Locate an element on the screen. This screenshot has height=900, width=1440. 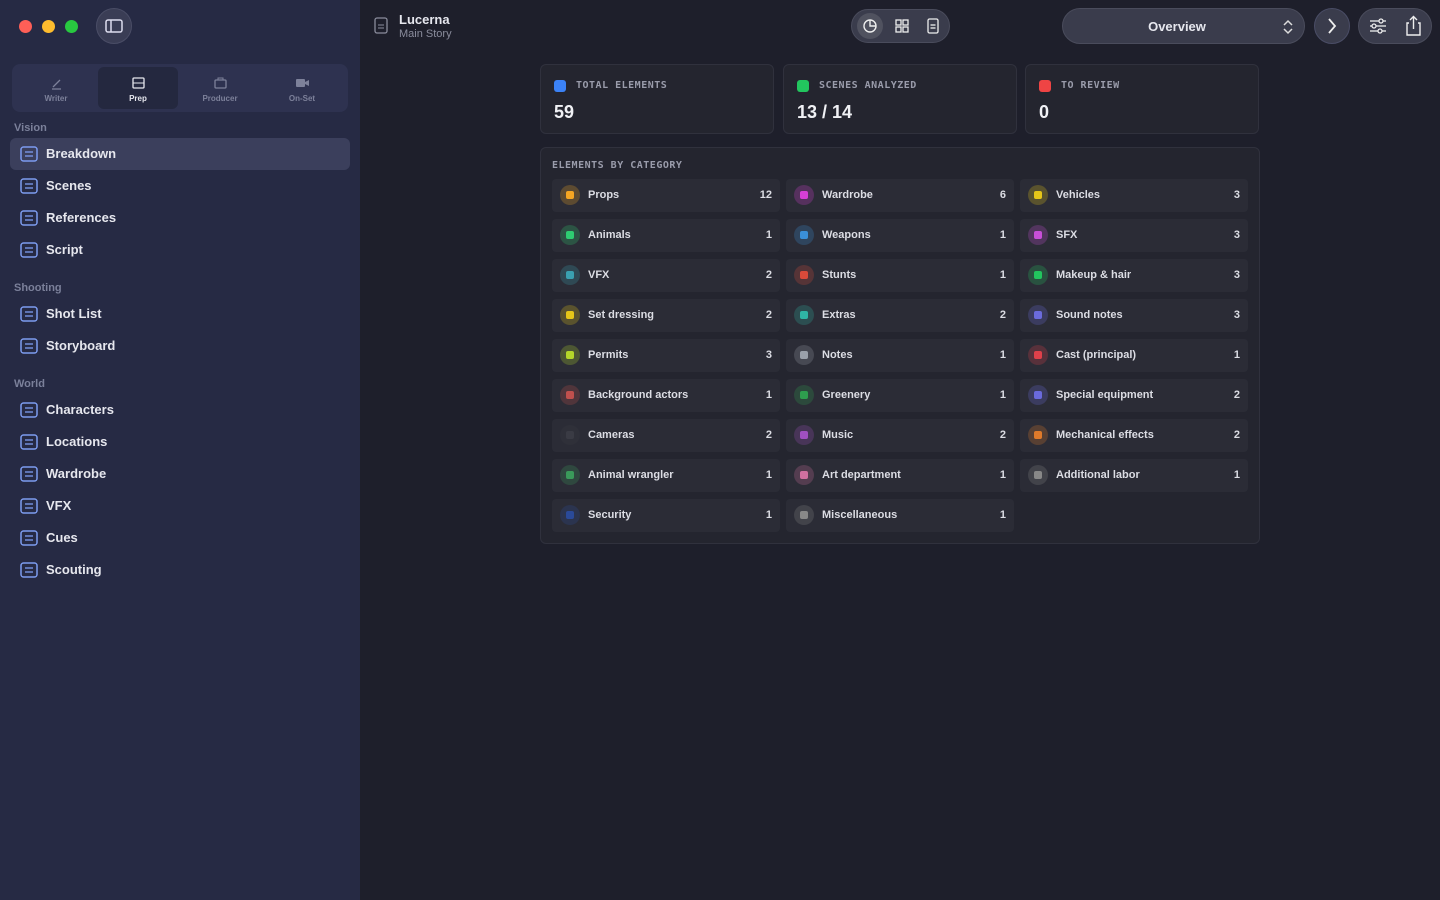
mode-label: Producer is located at coordinates (220, 98).